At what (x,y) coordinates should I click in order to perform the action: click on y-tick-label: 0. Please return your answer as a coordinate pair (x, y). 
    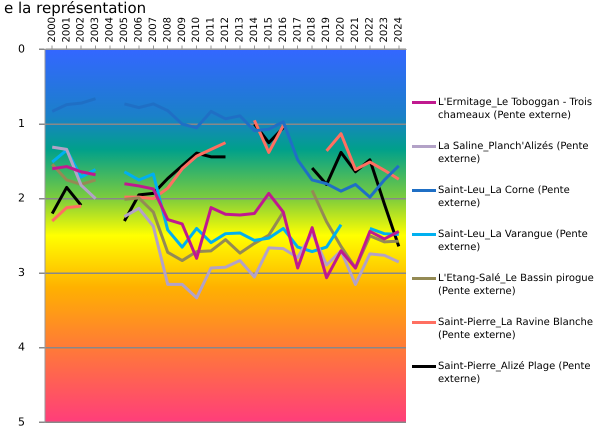
    Looking at the image, I should click on (21, 49).